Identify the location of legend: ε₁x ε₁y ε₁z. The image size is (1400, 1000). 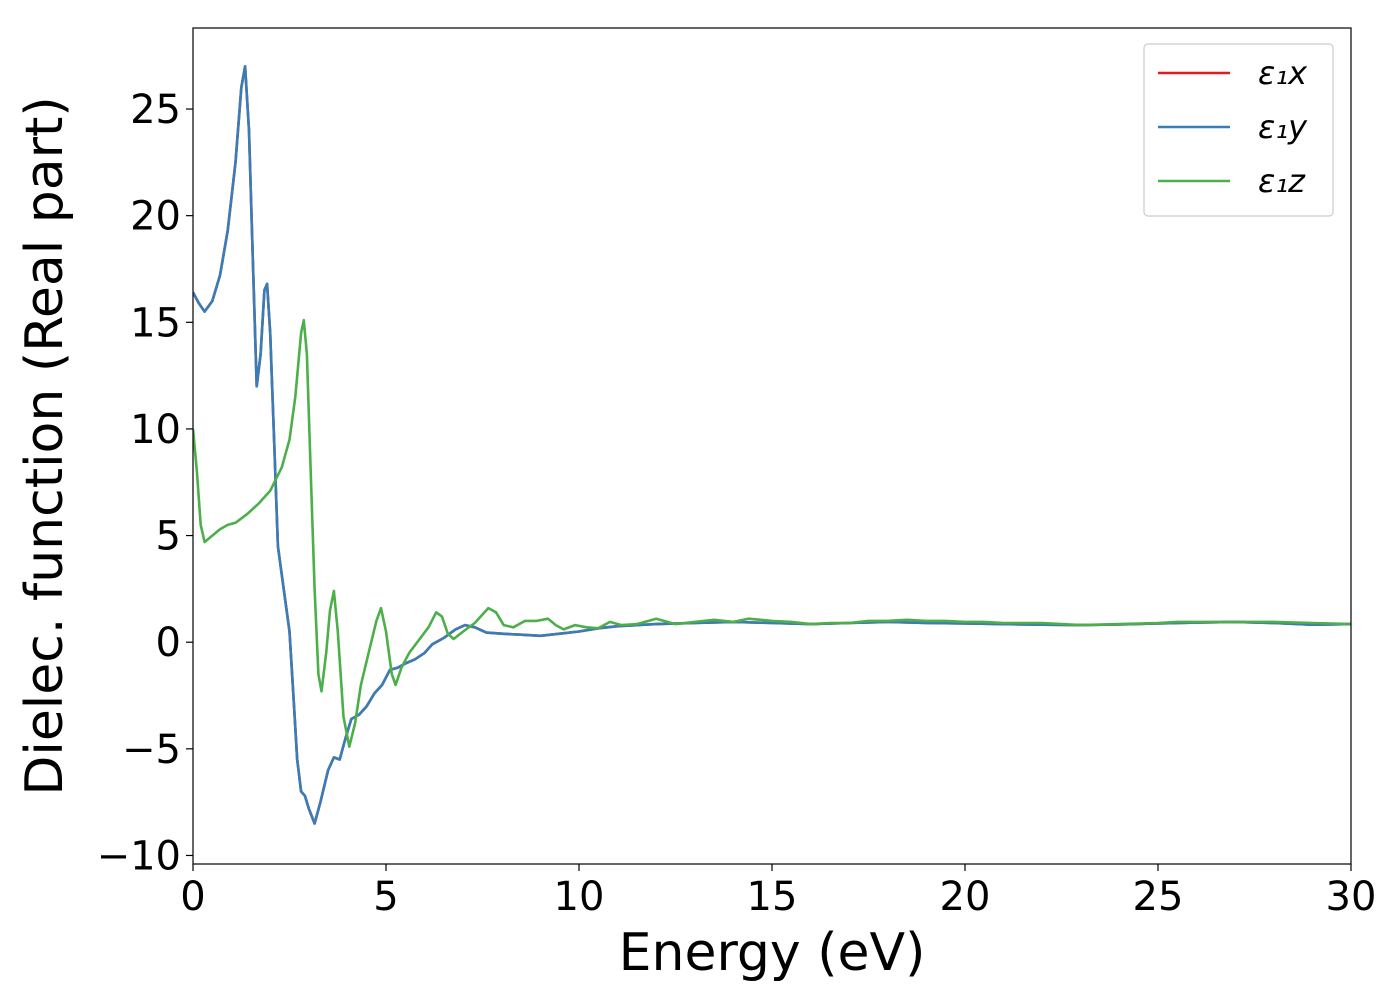
(1238, 130).